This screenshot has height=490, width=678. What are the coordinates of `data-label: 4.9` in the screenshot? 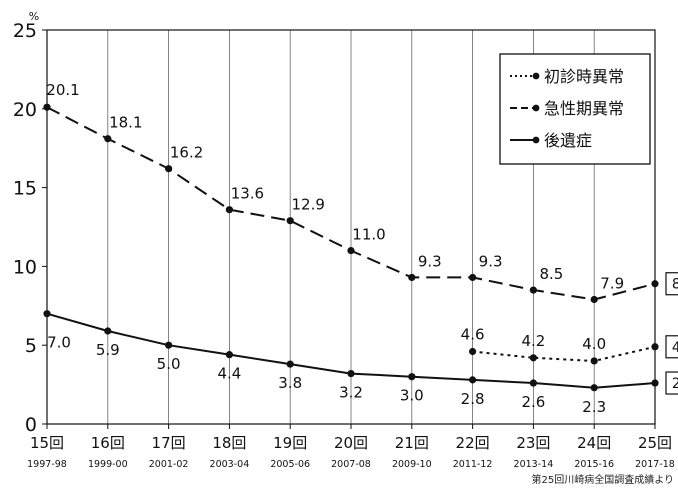 It's located at (675, 348).